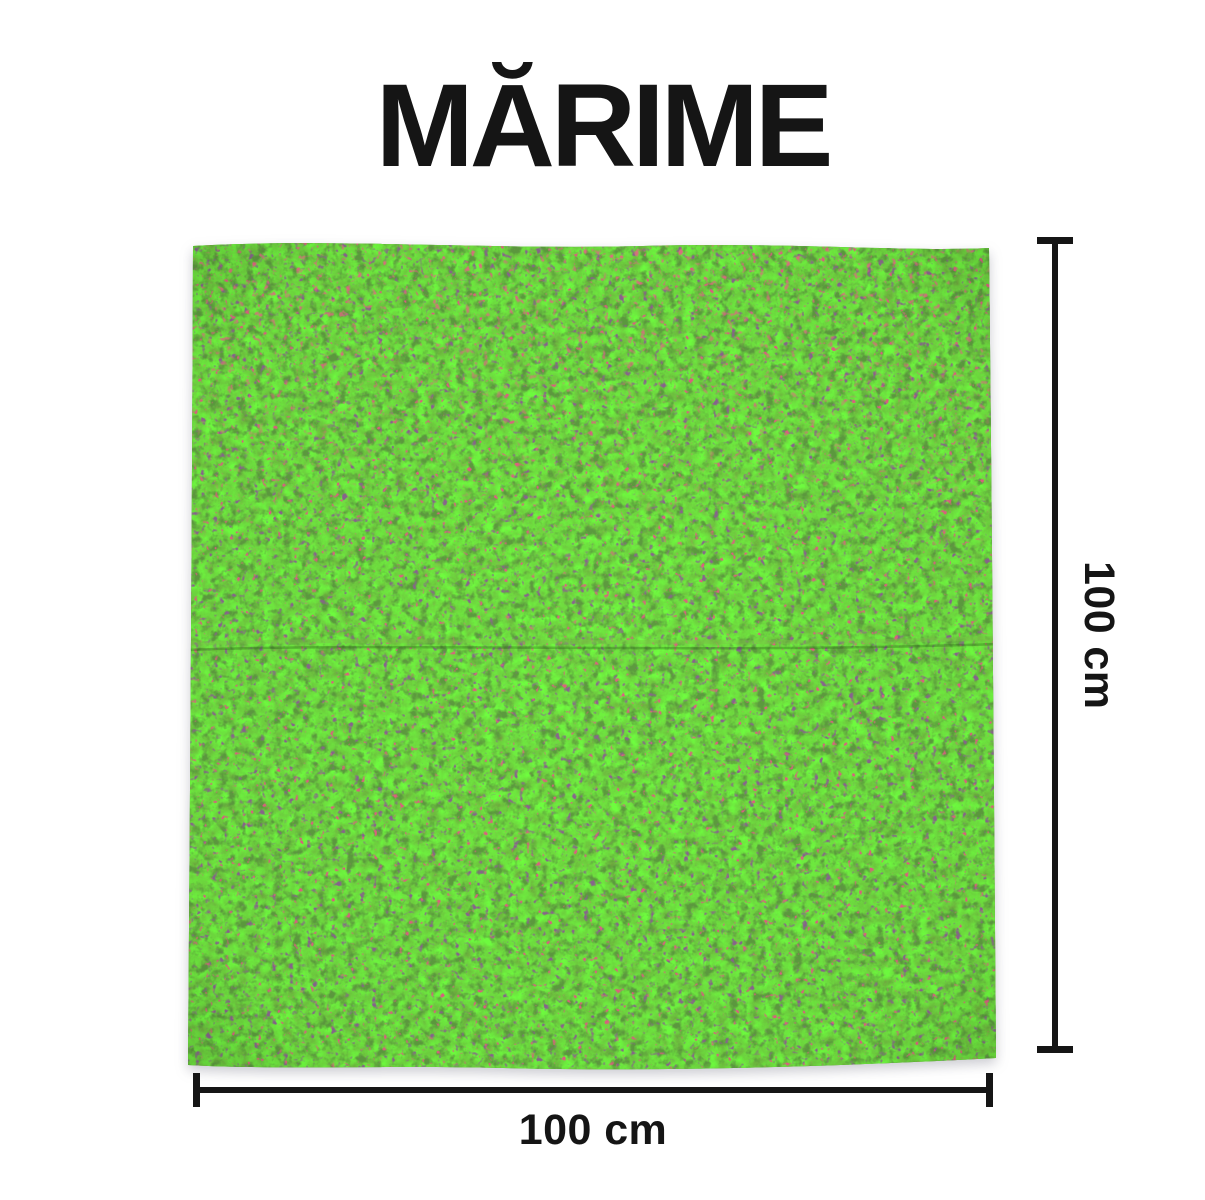 The height and width of the screenshot is (1200, 1205). I want to click on height-dimension-cap-bottom, so click(1055, 1049).